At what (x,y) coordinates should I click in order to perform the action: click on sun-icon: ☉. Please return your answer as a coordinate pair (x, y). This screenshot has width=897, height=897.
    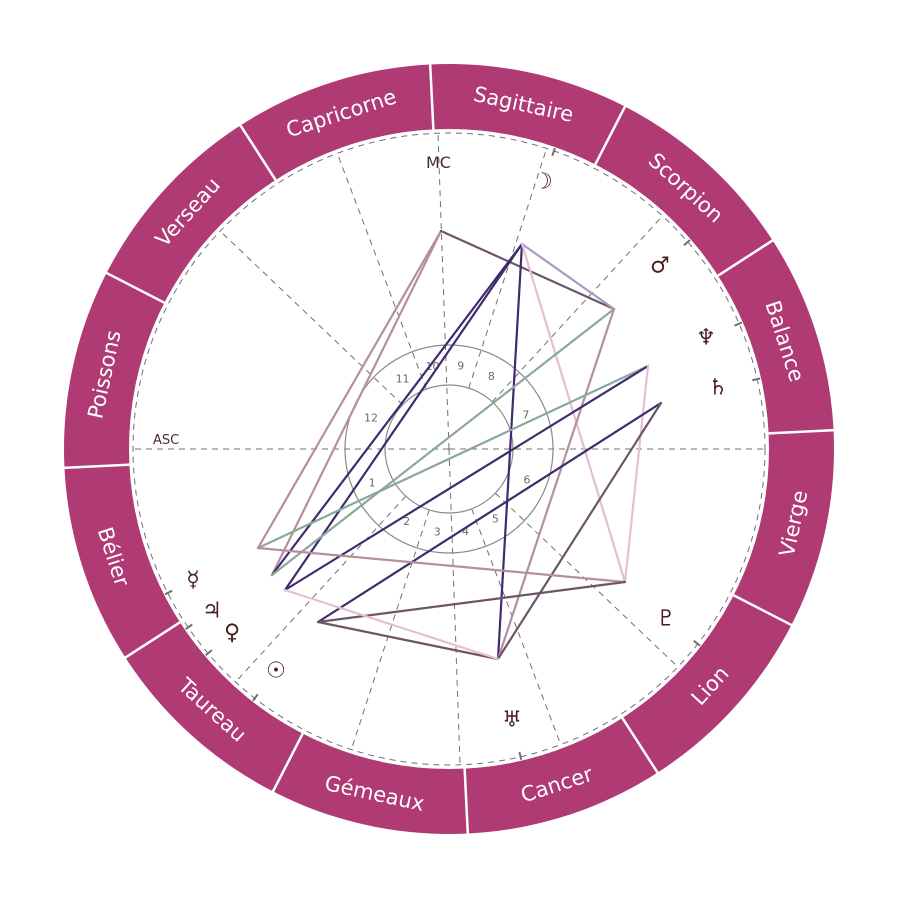
    Looking at the image, I should click on (276, 671).